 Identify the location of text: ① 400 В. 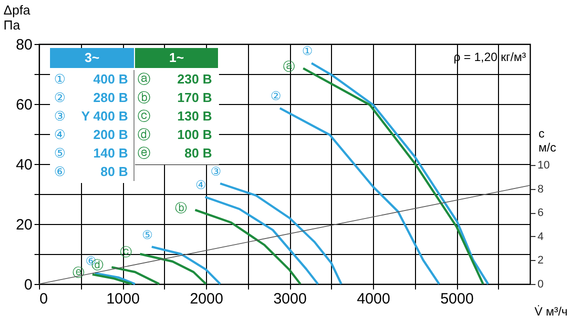
(91, 78).